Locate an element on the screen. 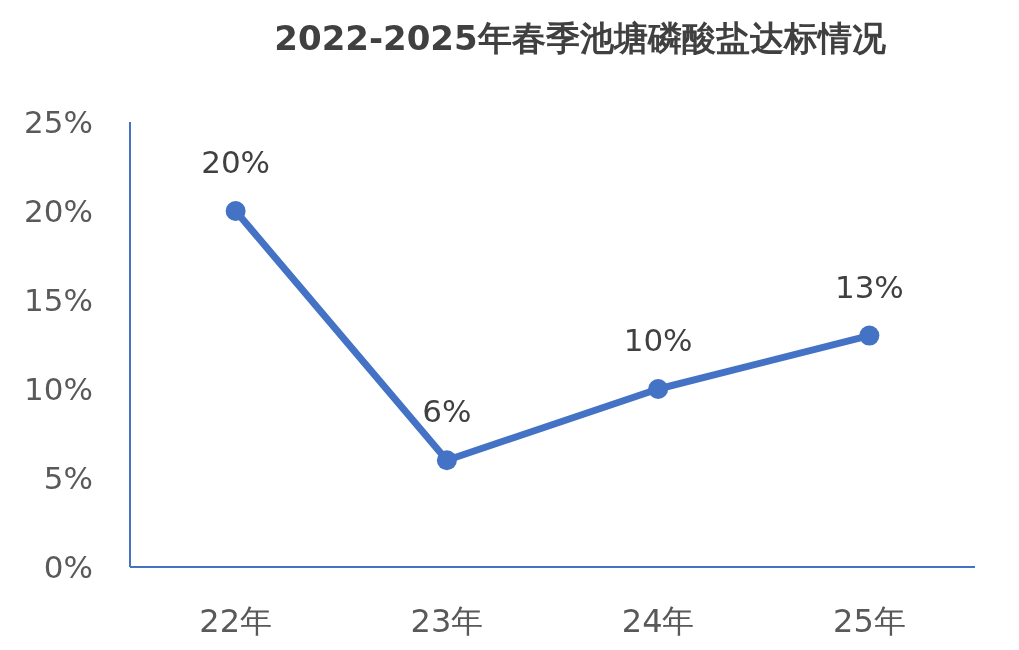  y-tick-label: 10% is located at coordinates (58, 389).